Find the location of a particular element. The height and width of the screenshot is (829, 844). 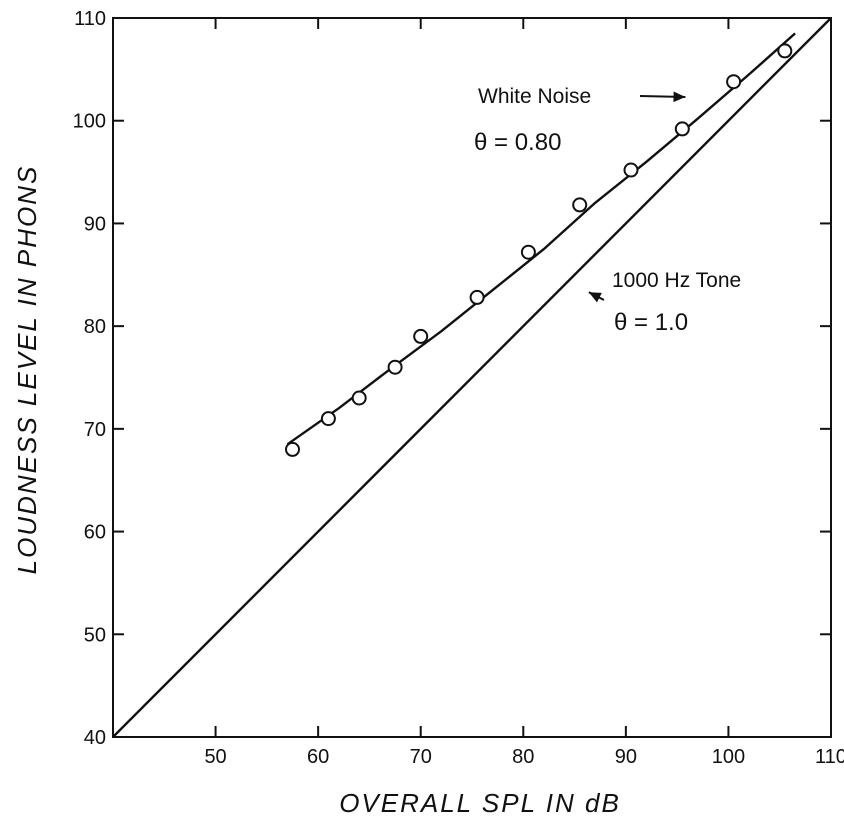

y-tick-label: 80 is located at coordinates (95, 327).